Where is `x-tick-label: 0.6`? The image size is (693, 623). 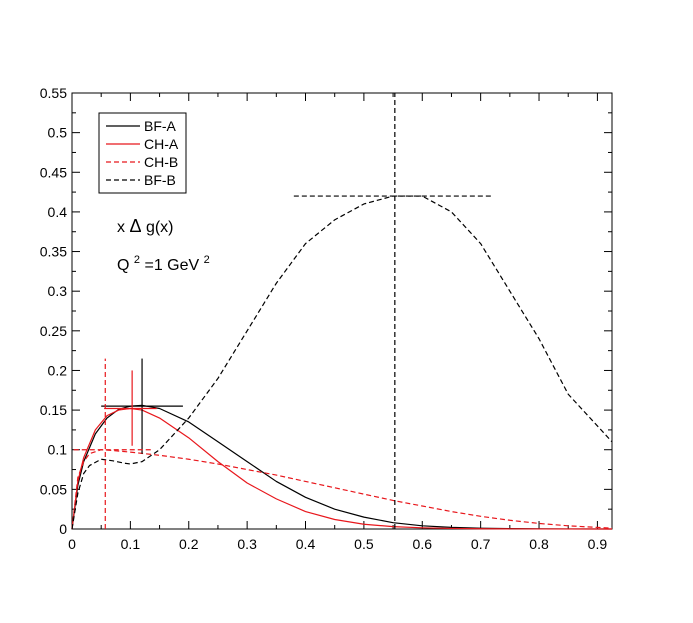
x-tick-label: 0.6 is located at coordinates (423, 544).